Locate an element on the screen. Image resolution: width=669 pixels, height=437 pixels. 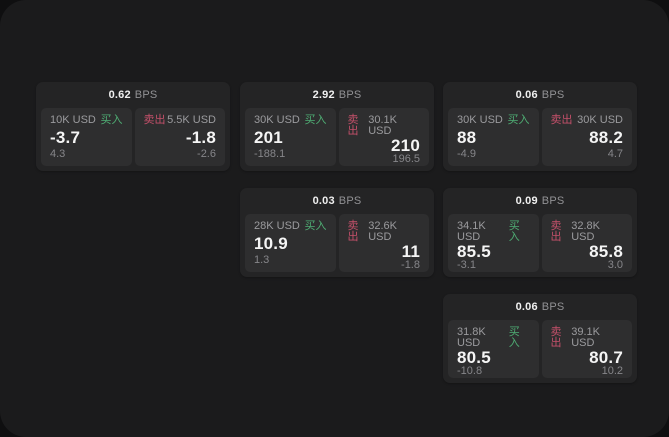
bps-header: 0.09 BPS is located at coordinates (540, 201).